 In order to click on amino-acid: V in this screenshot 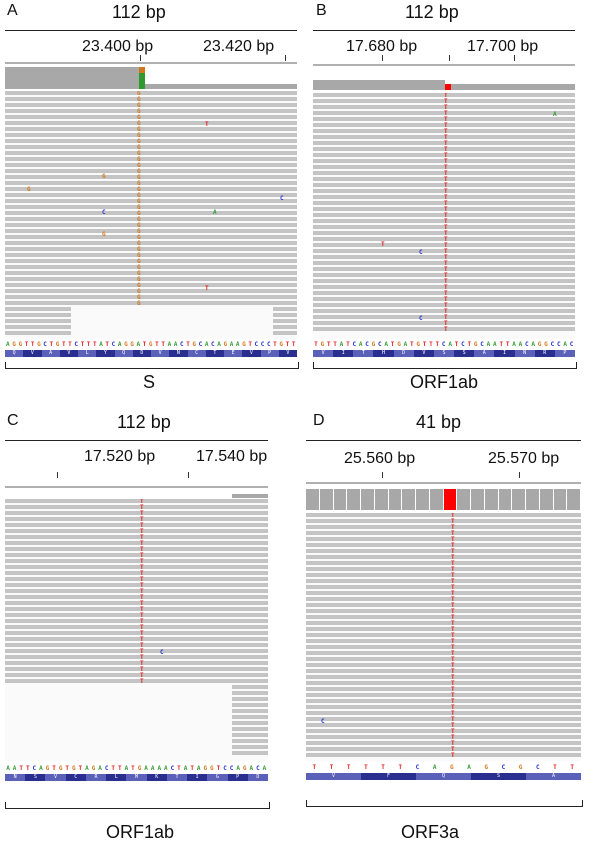, I will do `click(68, 353)`.